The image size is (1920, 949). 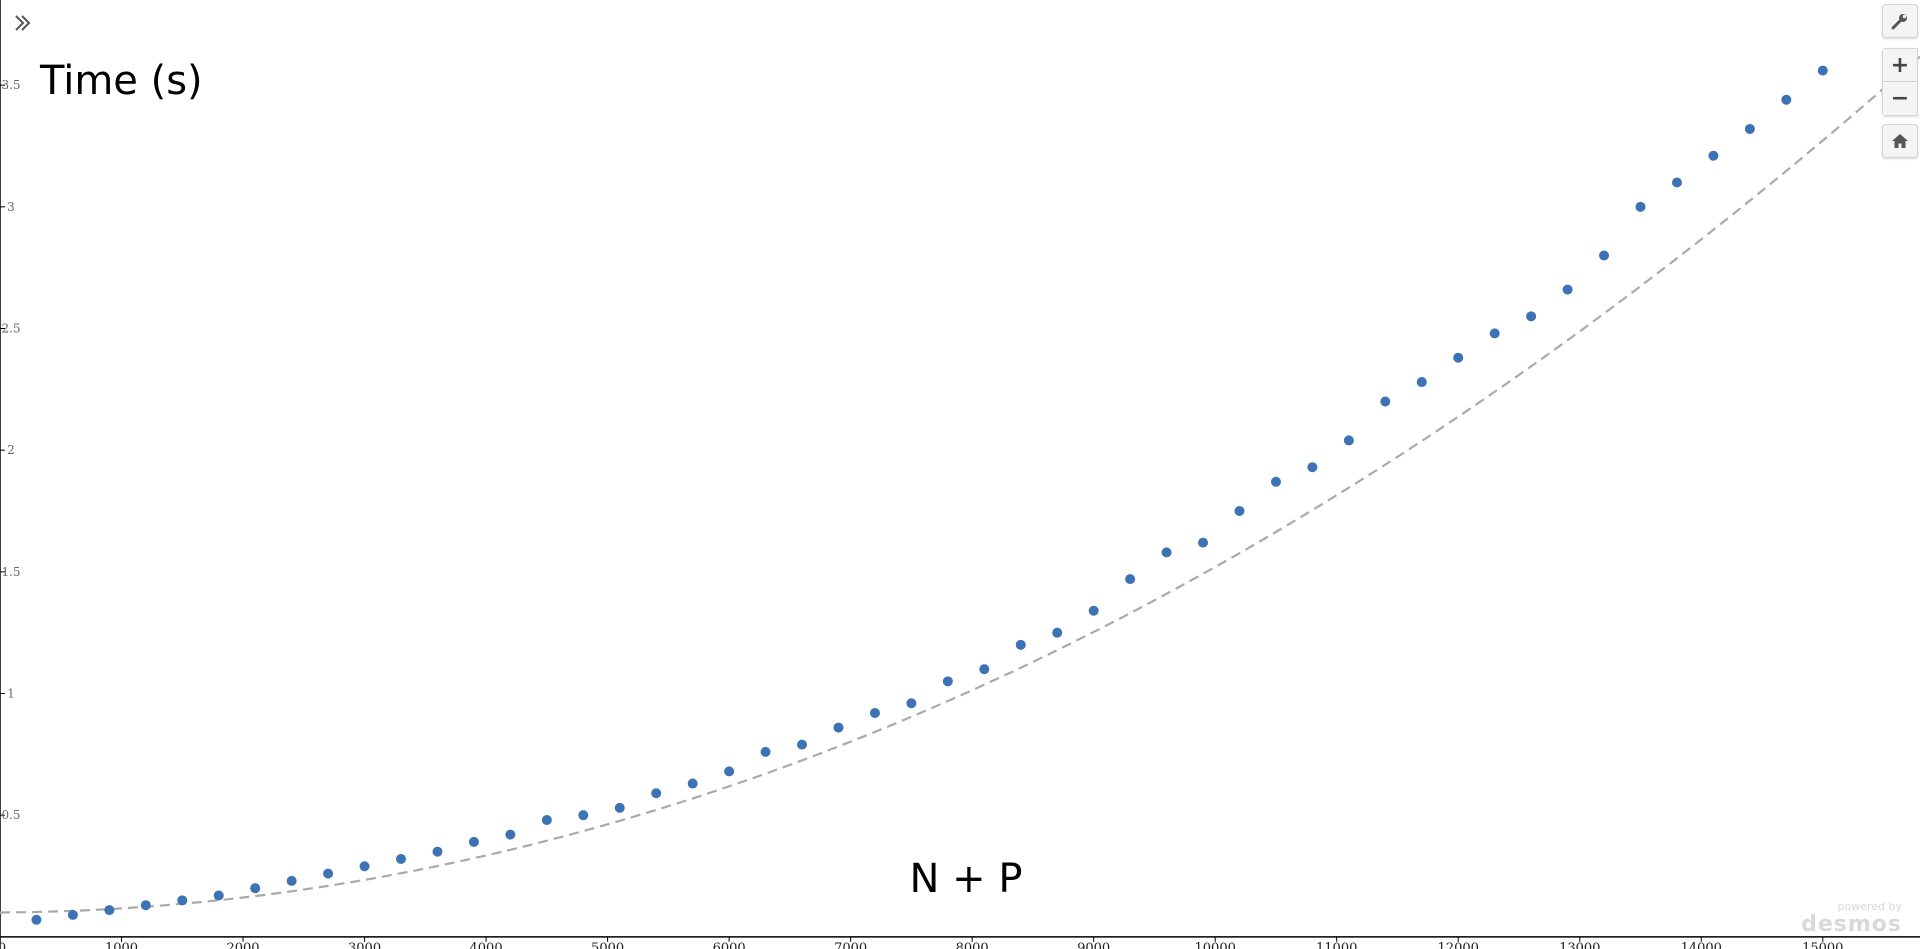 I want to click on zoom-group: + −, so click(x=1901, y=82).